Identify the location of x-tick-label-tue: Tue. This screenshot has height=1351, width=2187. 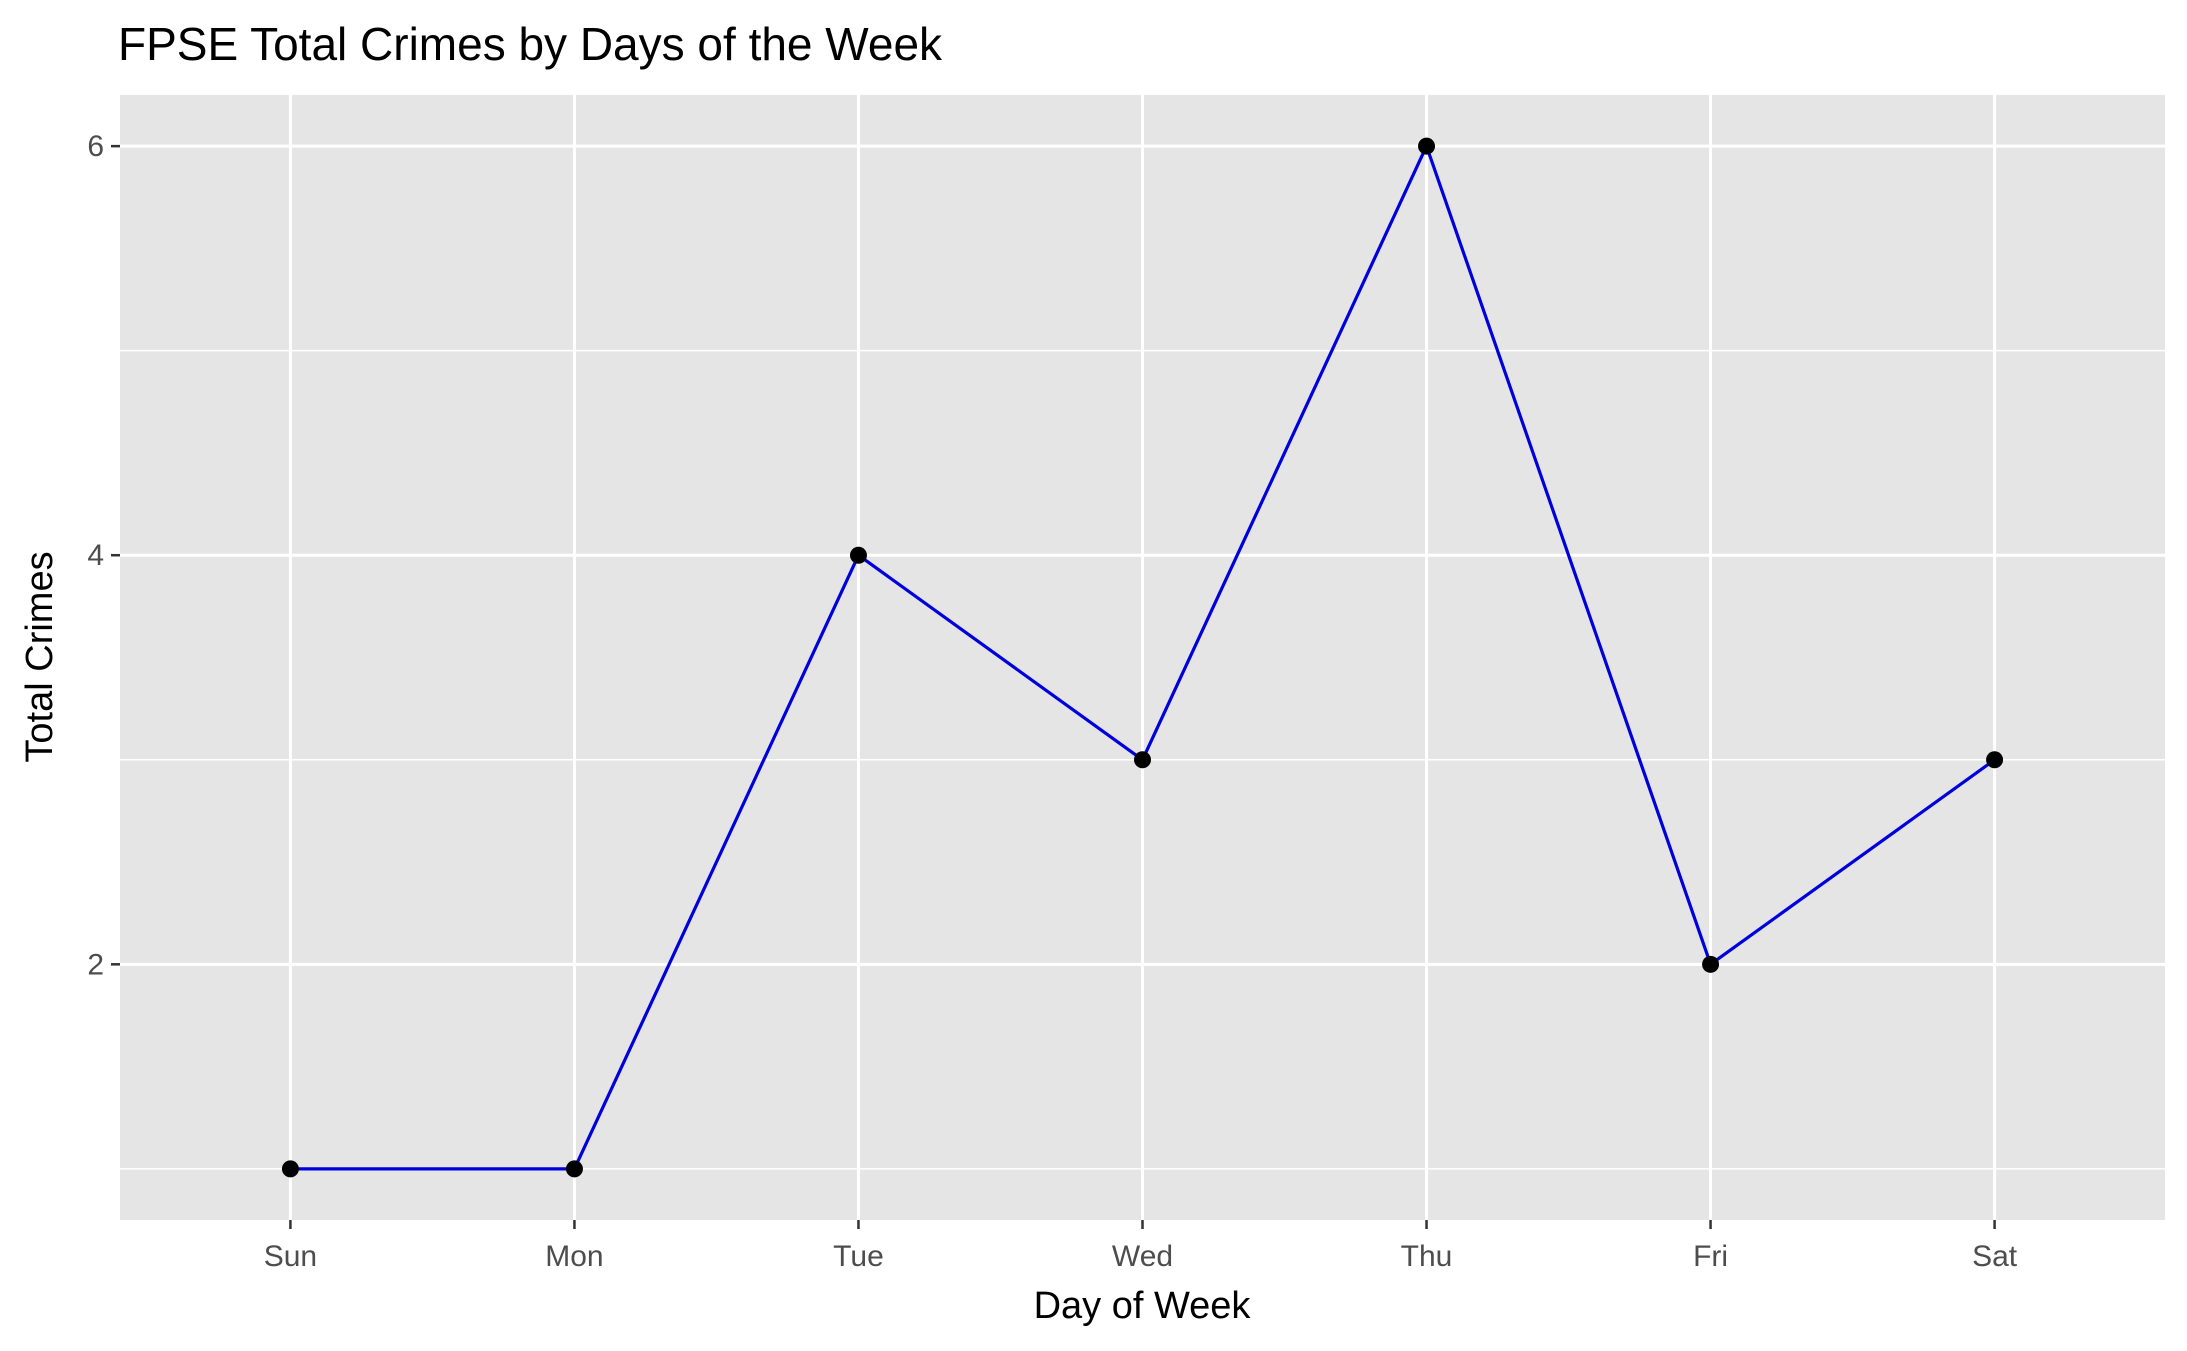
(858, 1256).